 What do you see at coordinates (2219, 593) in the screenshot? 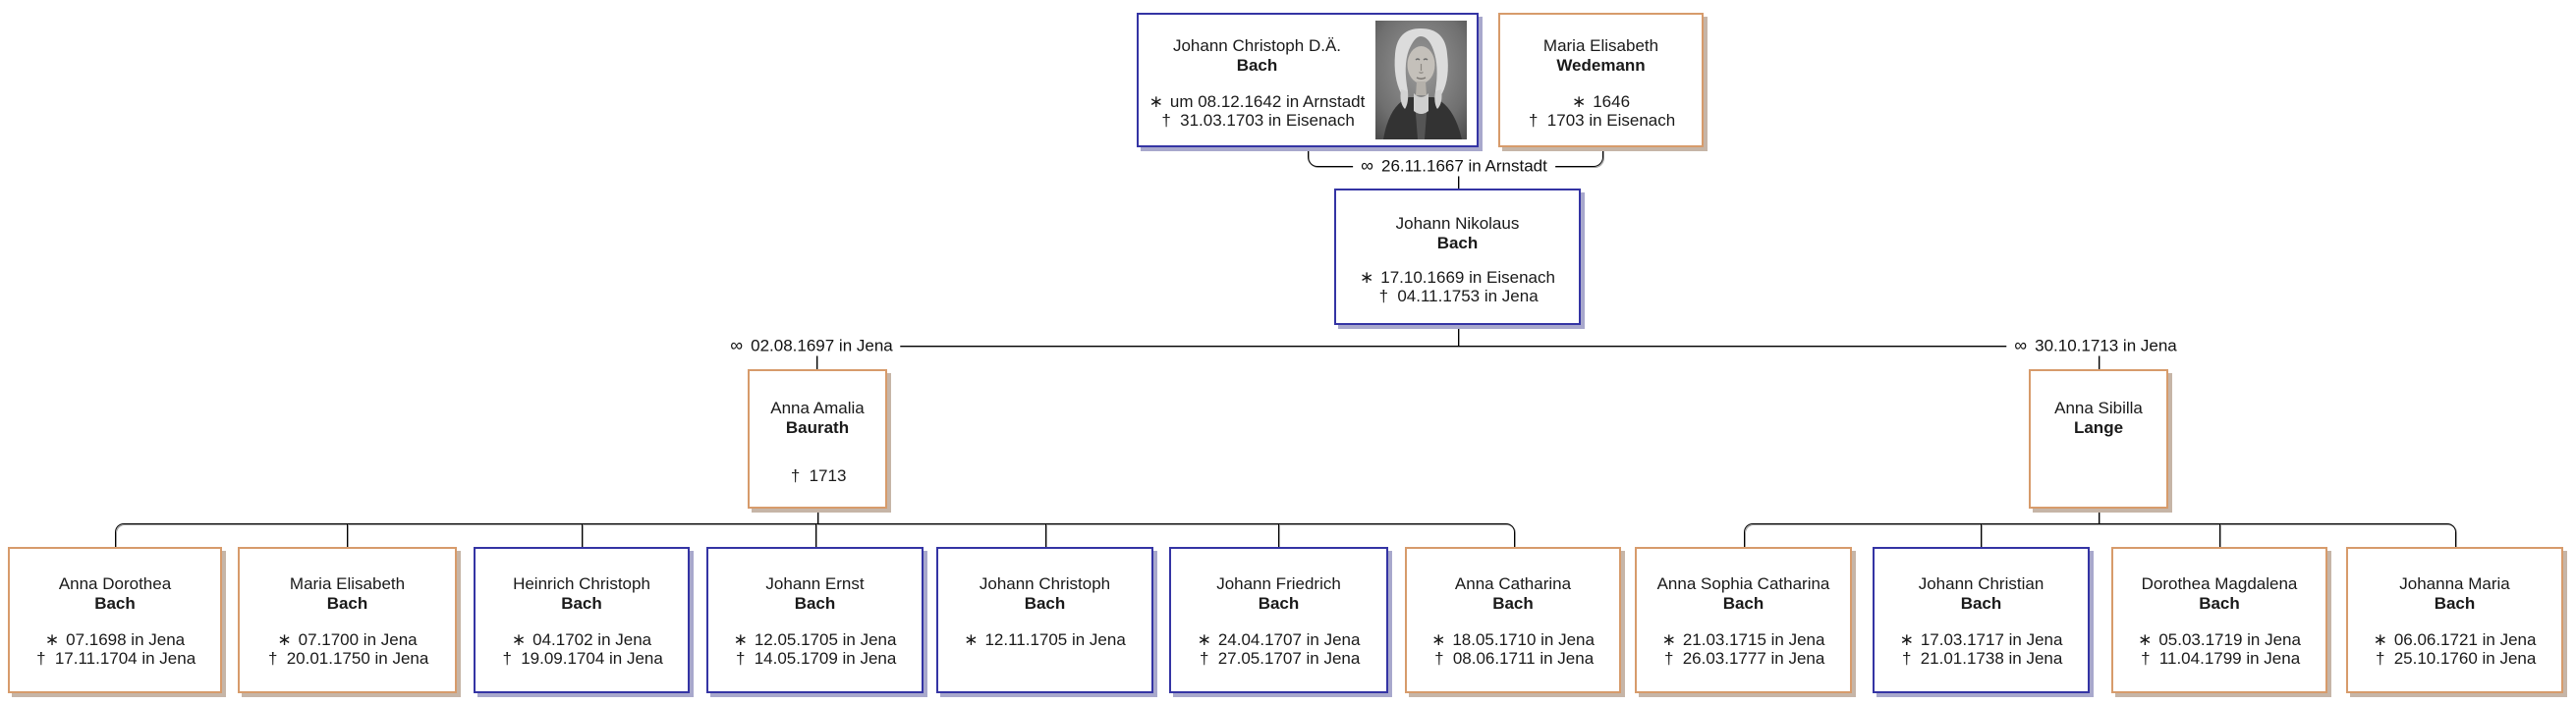
I see `person-name: Dorothea Magdalena Bach` at bounding box center [2219, 593].